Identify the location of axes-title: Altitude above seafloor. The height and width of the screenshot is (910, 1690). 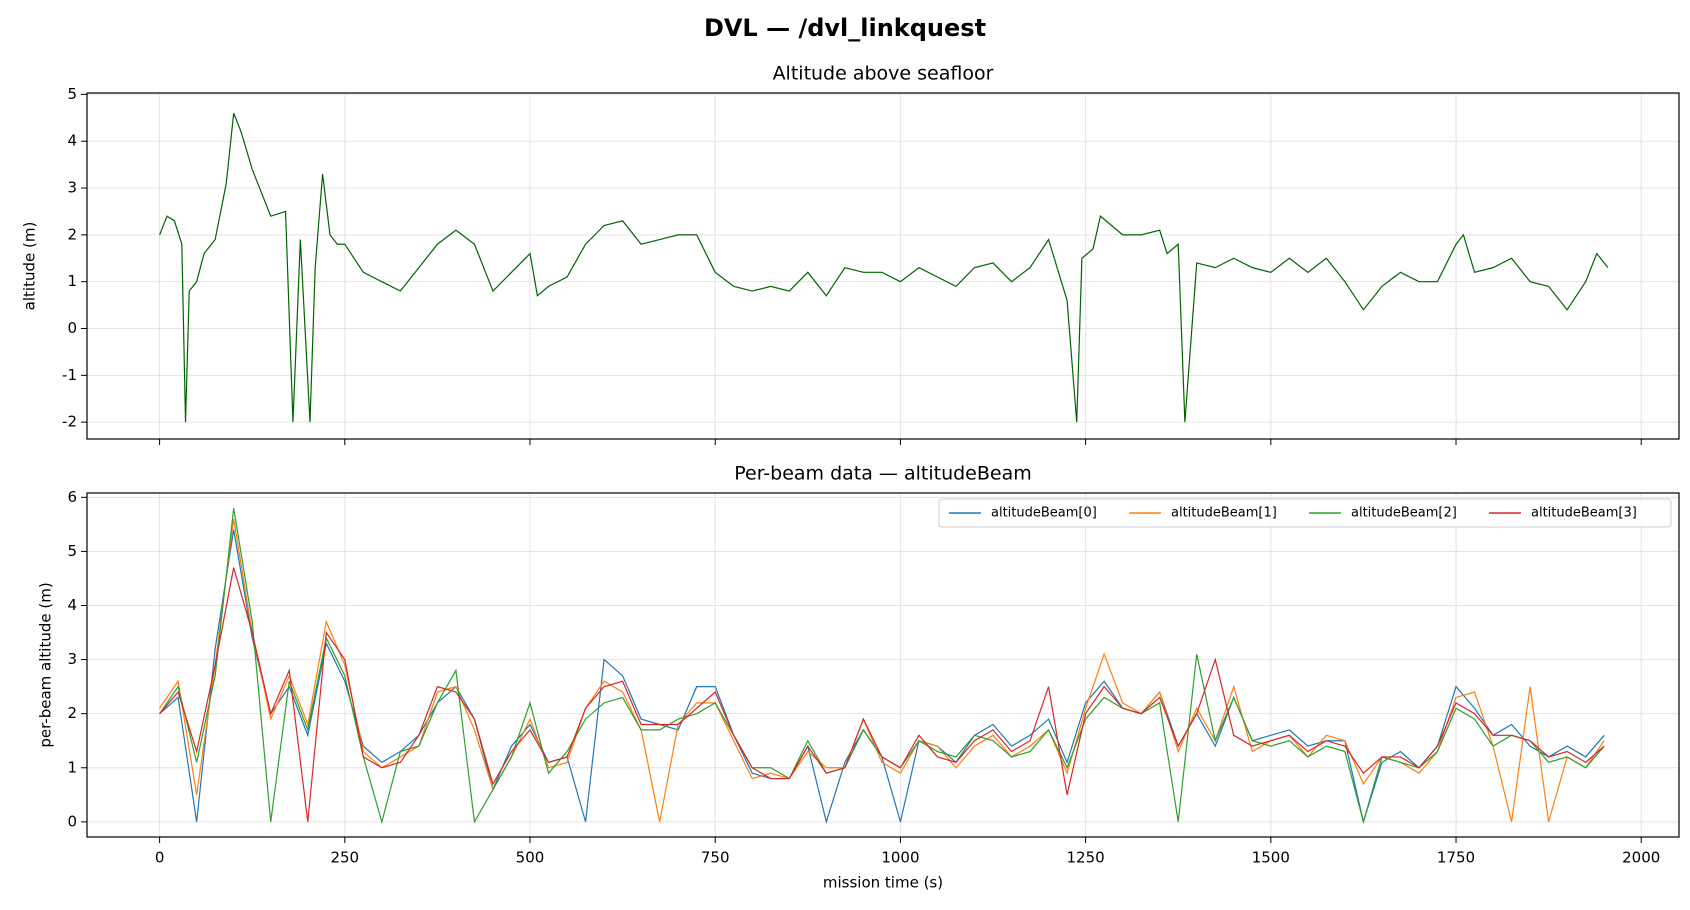
(883, 74).